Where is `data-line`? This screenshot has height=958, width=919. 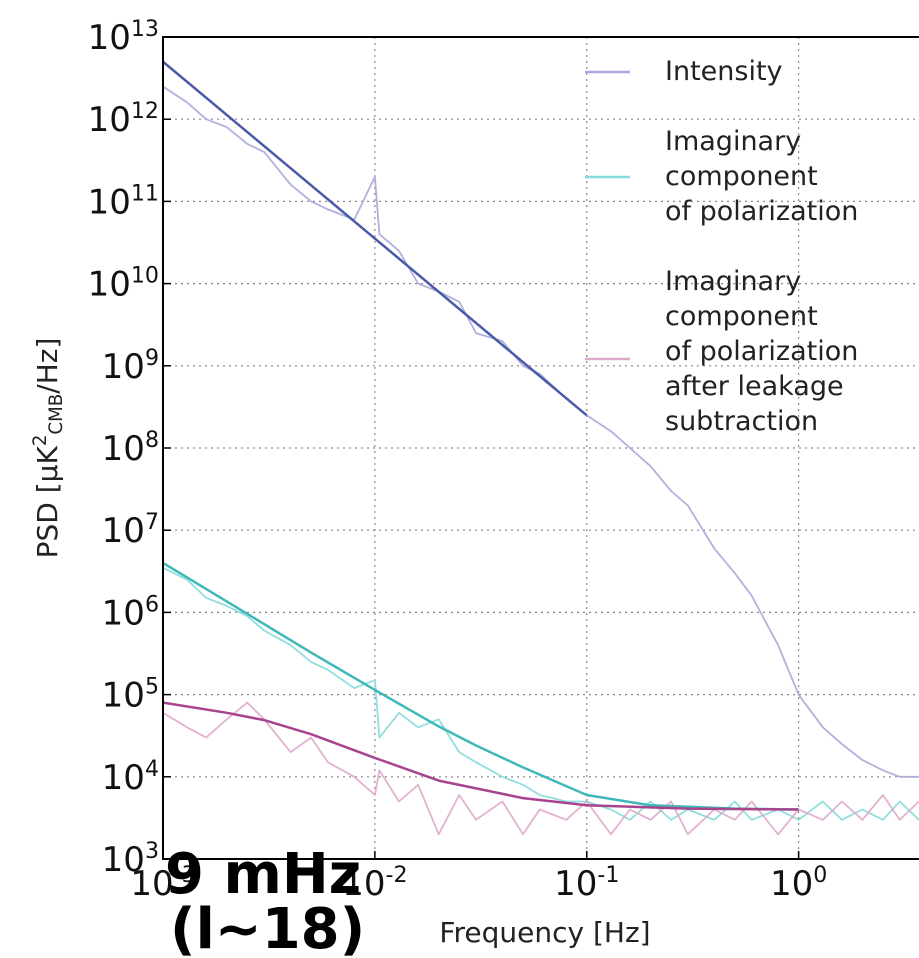
data-line is located at coordinates (541, 768).